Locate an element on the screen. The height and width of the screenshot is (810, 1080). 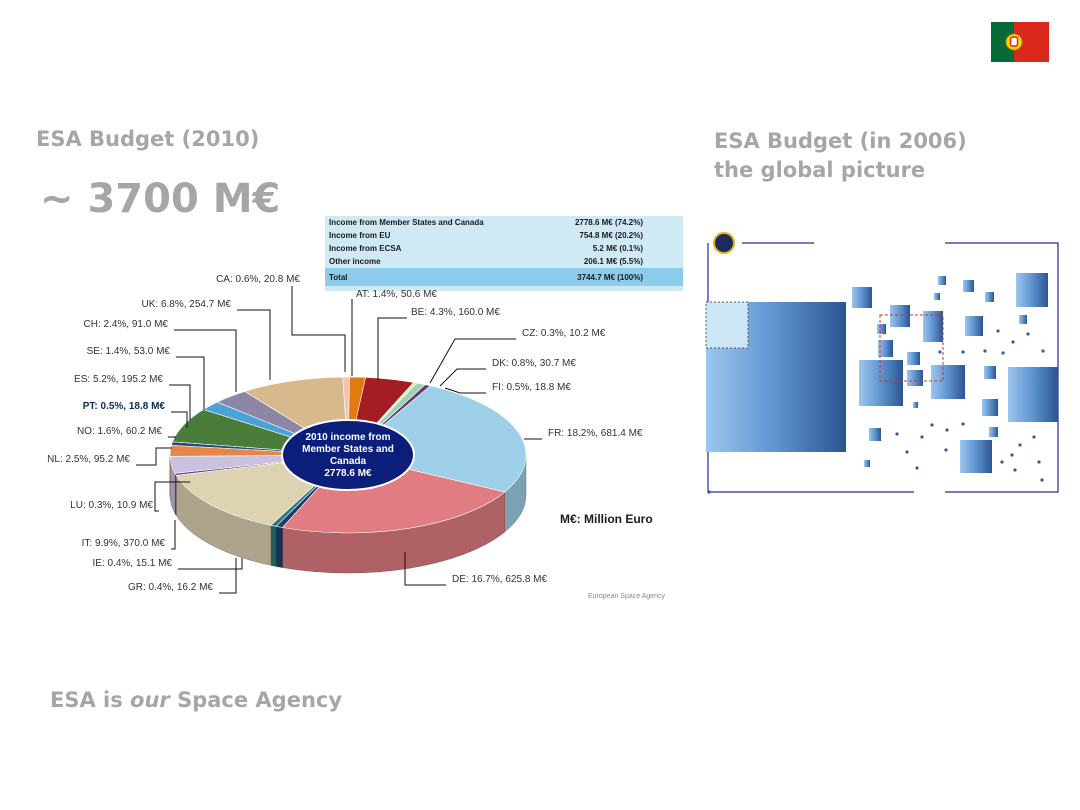
footer-text: ESA is our Space Agency is located at coordinates (196, 700).